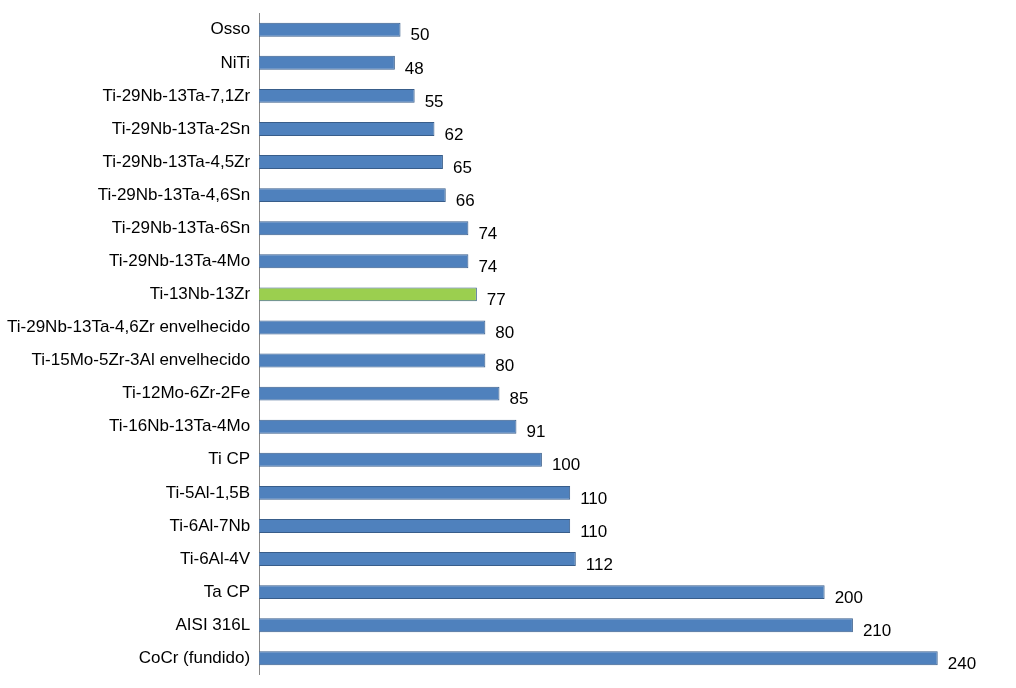 This screenshot has height=688, width=1016. I want to click on data-label: 48, so click(414, 68).